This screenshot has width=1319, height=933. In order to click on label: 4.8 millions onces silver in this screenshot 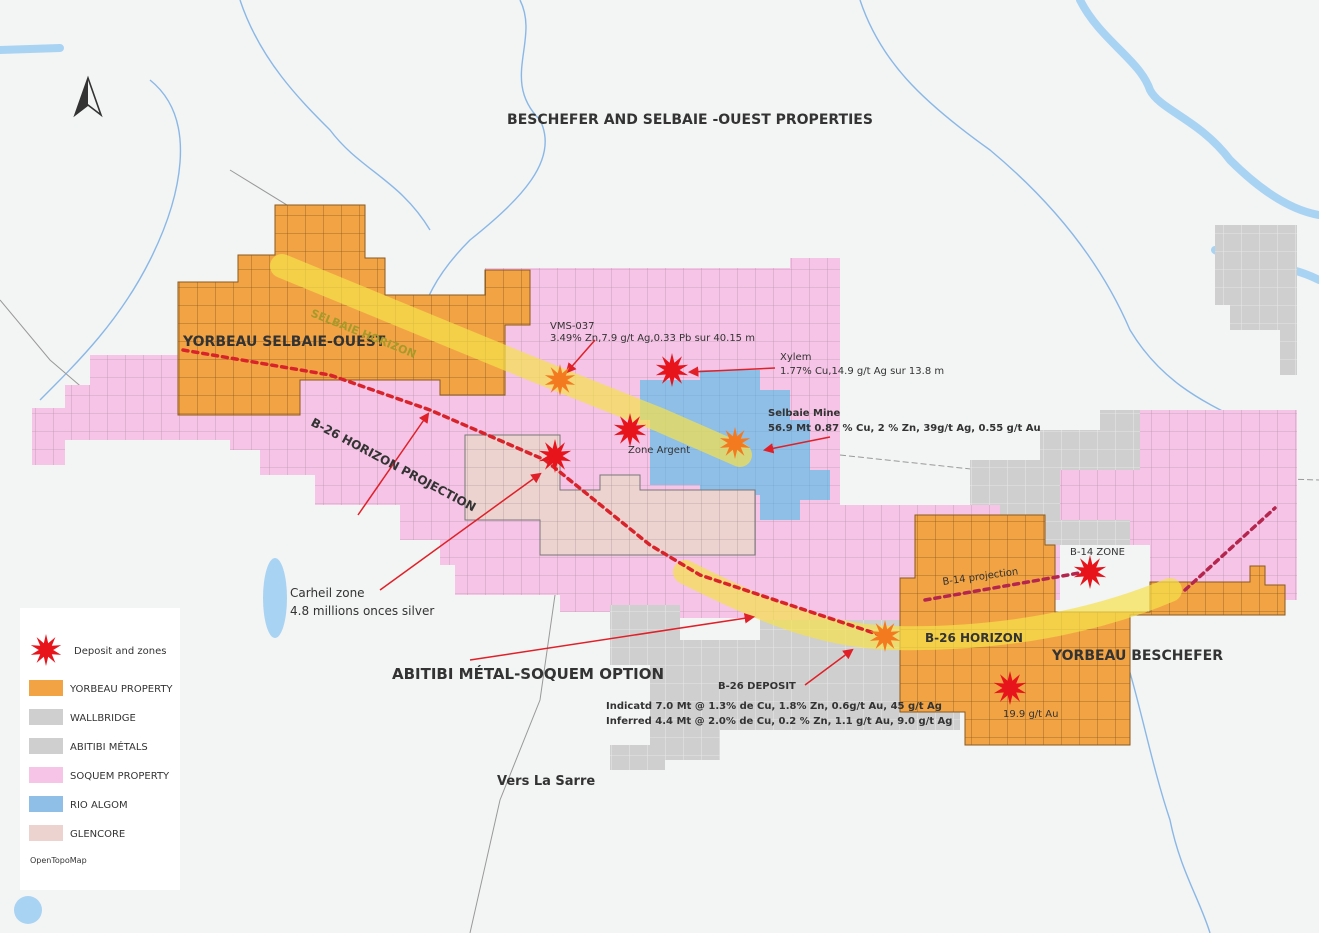, I will do `click(362, 611)`.